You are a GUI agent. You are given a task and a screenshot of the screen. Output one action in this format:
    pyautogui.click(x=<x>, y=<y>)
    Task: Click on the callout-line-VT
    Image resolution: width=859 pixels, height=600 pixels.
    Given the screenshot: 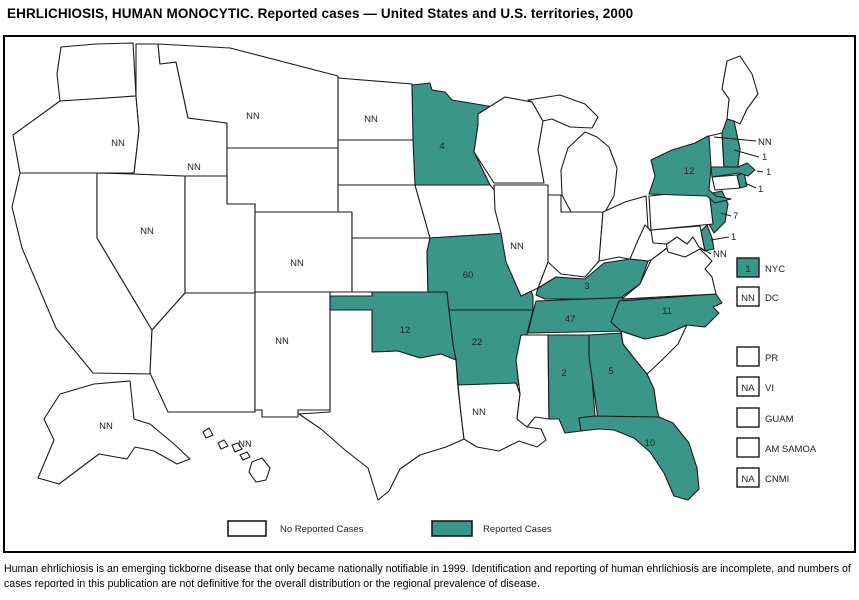 What is the action you would take?
    pyautogui.click(x=735, y=139)
    